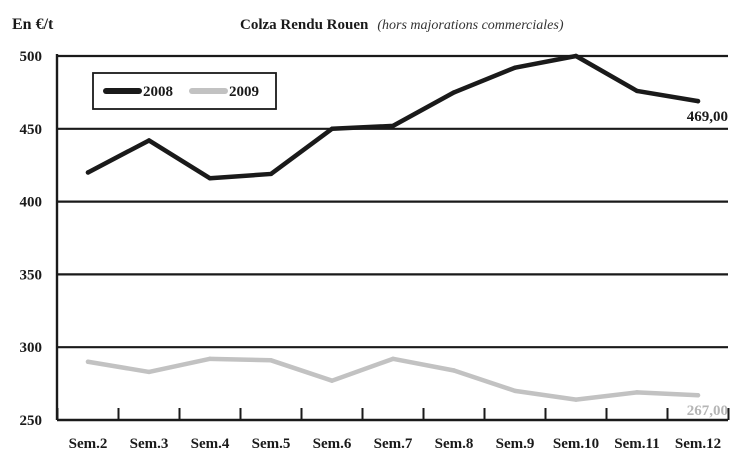 The image size is (747, 469). I want to click on chart-subtitle: (hors majorations commerciales), so click(470, 25).